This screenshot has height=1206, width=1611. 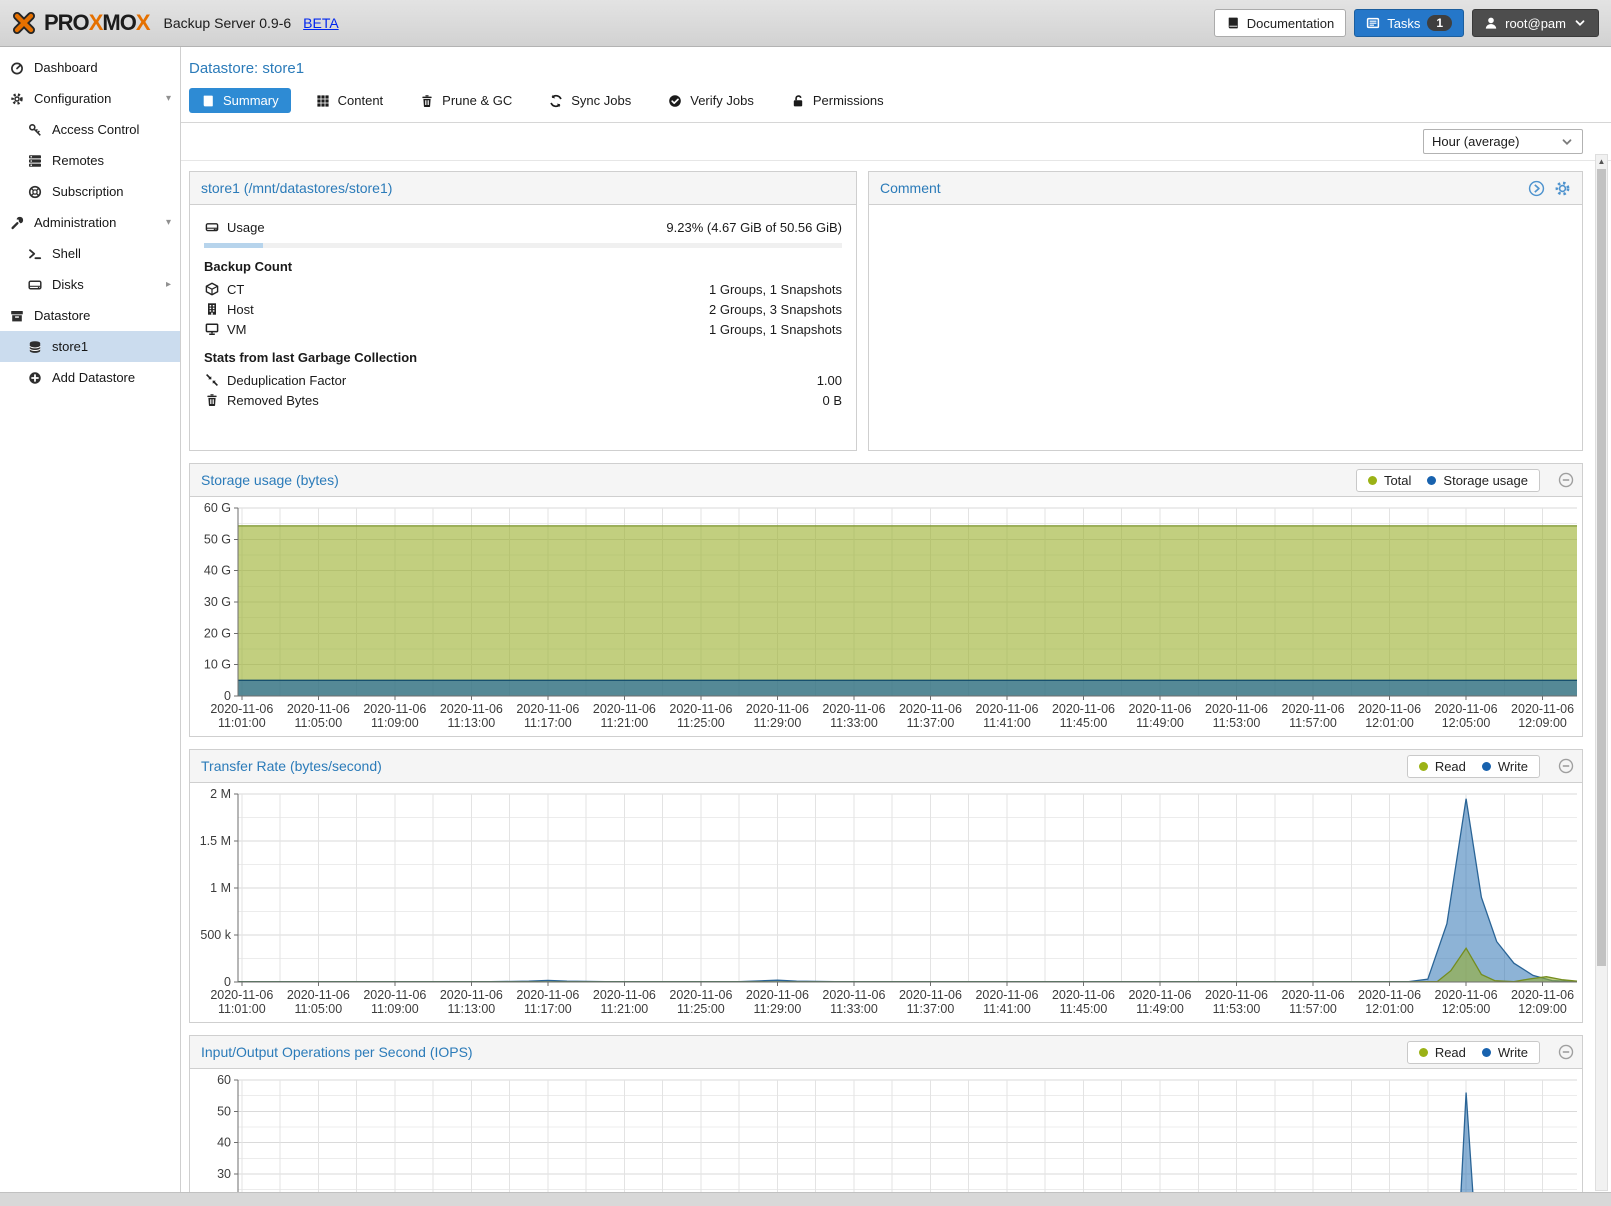 What do you see at coordinates (273, 400) in the screenshot?
I see `status-row-label: Removed Bytes` at bounding box center [273, 400].